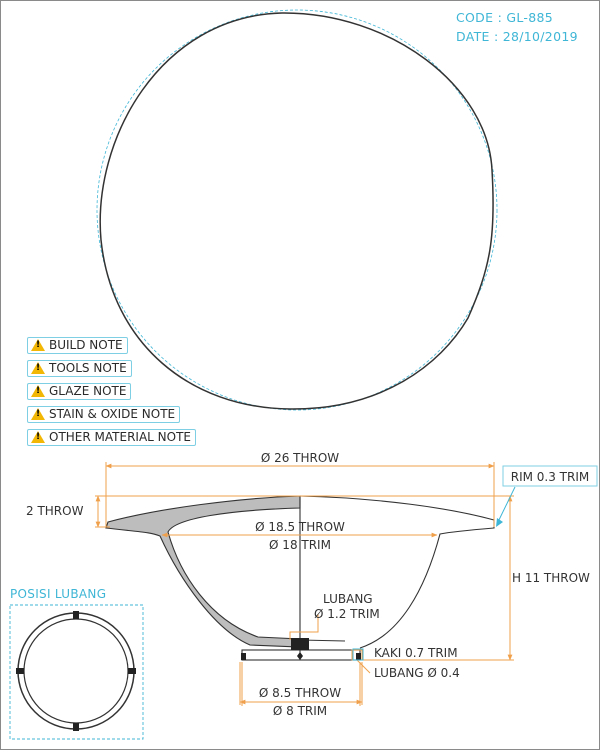  What do you see at coordinates (358, 656) in the screenshot?
I see `foot-right-block` at bounding box center [358, 656].